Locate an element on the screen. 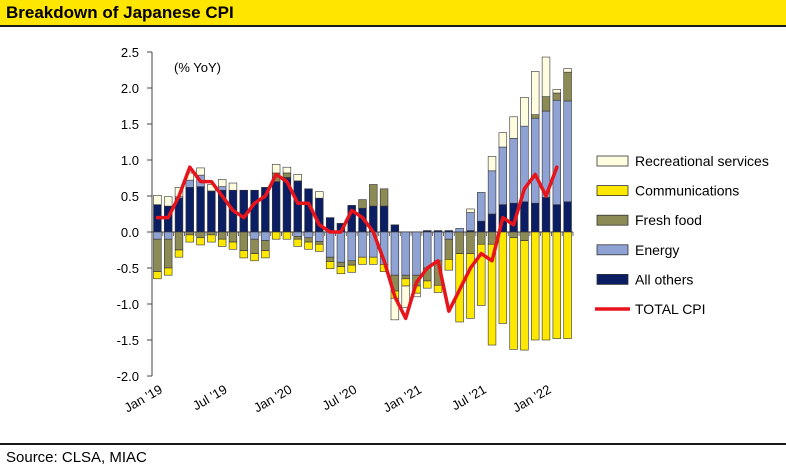 This screenshot has height=473, width=786. legend-swatch-communications is located at coordinates (612, 191).